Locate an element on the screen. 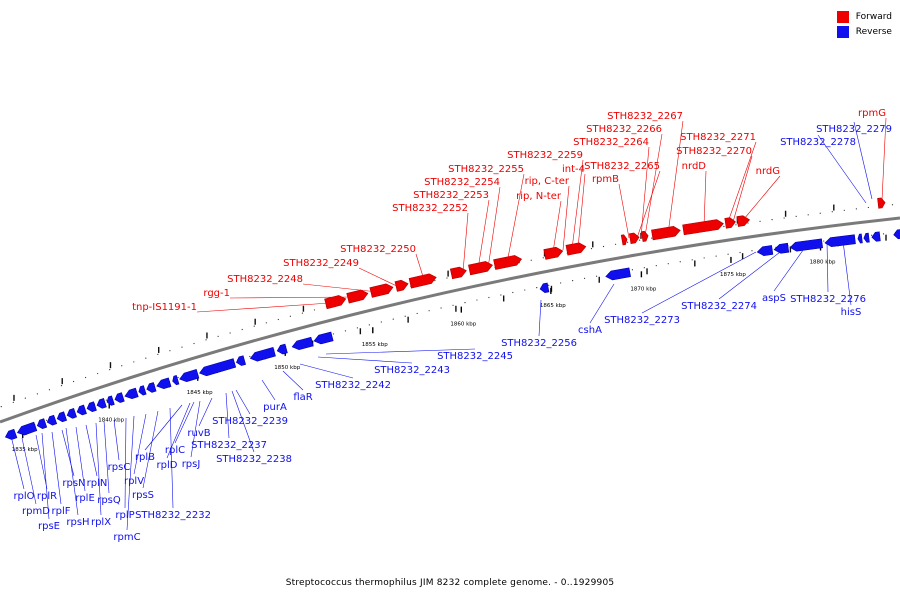 The width and height of the screenshot is (900, 600). gene-label: STH8232_2265 is located at coordinates (622, 166).